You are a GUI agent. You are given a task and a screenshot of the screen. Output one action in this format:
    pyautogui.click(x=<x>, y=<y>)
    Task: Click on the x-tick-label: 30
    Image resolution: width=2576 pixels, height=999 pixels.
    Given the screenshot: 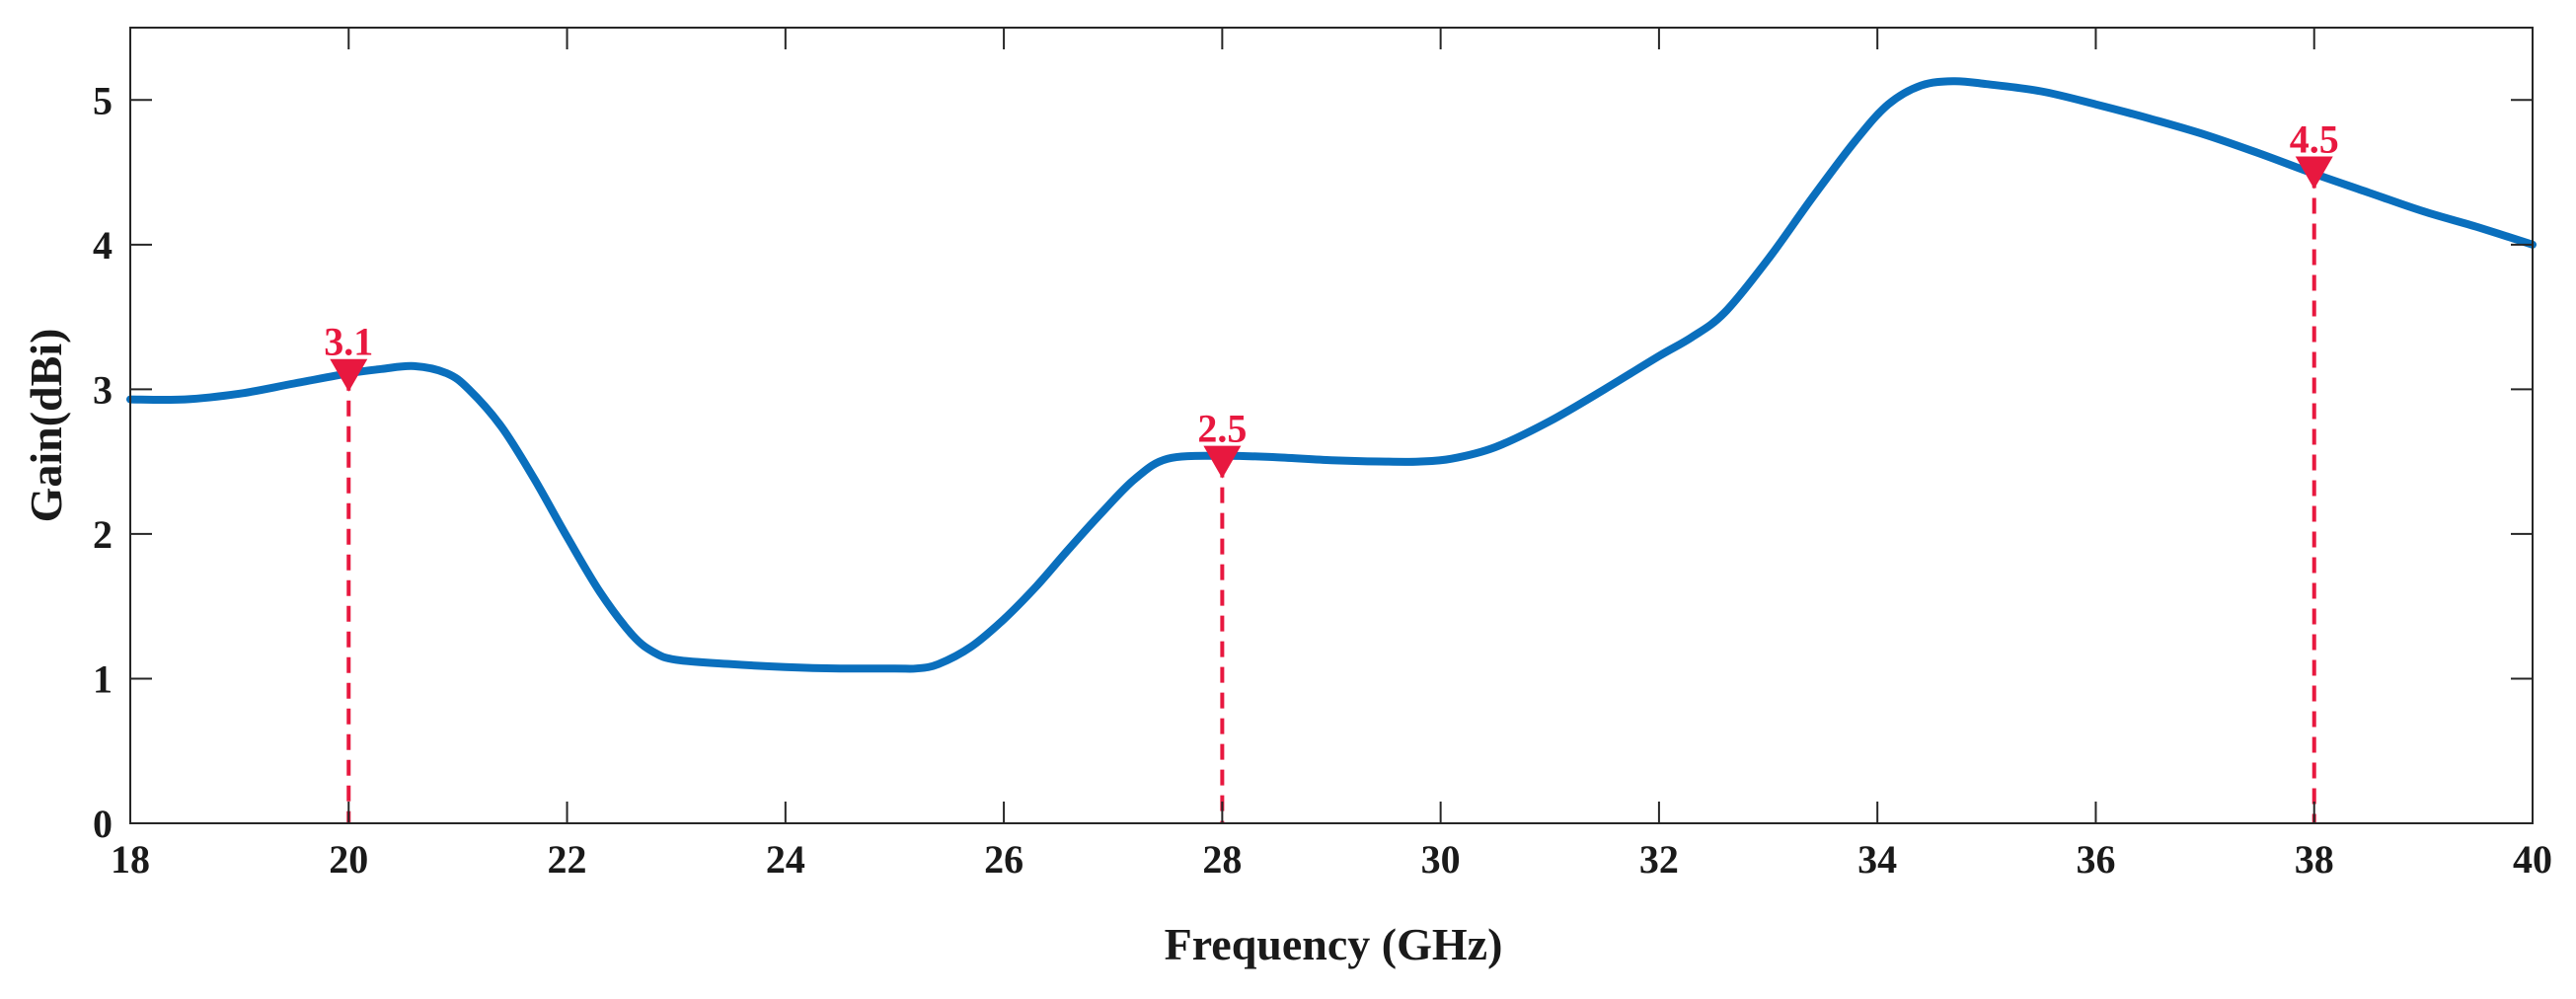 What is the action you would take?
    pyautogui.click(x=1441, y=859)
    